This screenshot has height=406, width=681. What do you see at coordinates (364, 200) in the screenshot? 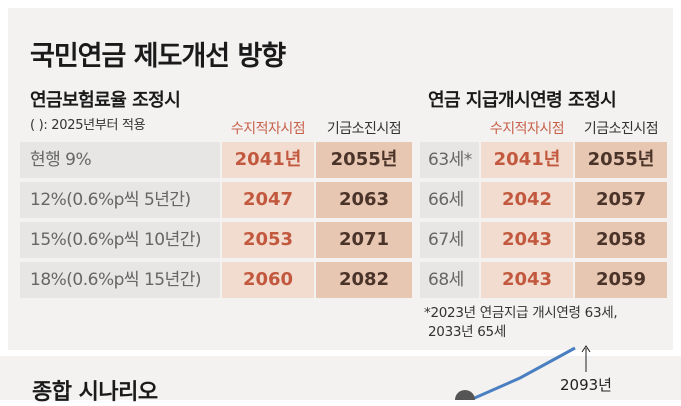
I see `left-row-depletion: 2063` at bounding box center [364, 200].